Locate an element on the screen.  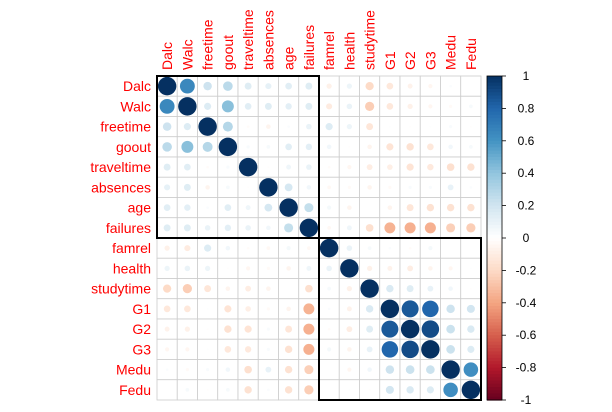
corr-circle-freetime-Walc is located at coordinates (187, 127).